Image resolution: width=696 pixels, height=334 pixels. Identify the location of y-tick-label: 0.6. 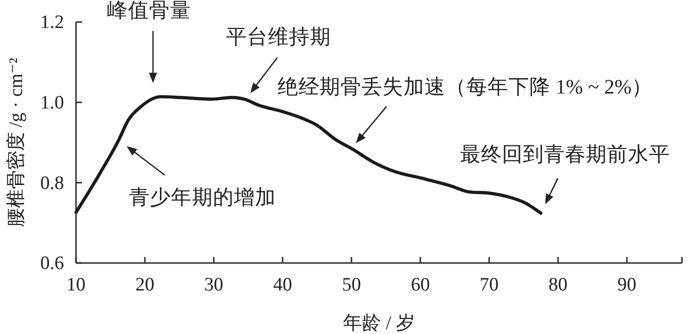
(52, 263).